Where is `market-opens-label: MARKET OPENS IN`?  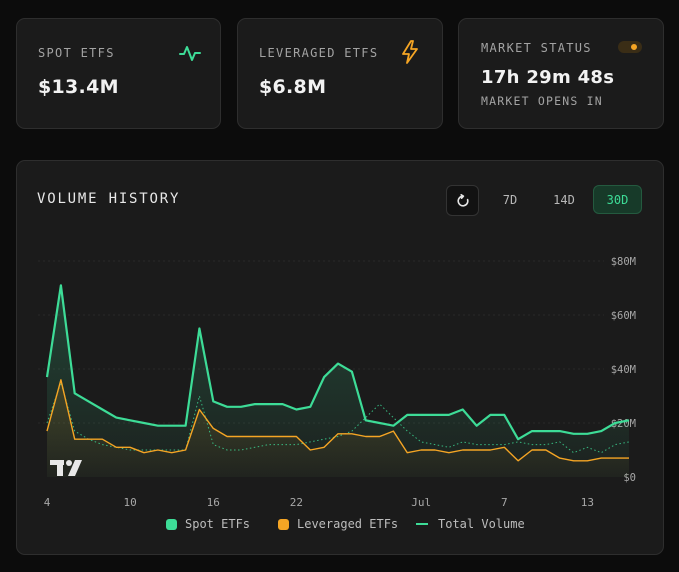 market-opens-label: MARKET OPENS IN is located at coordinates (542, 101).